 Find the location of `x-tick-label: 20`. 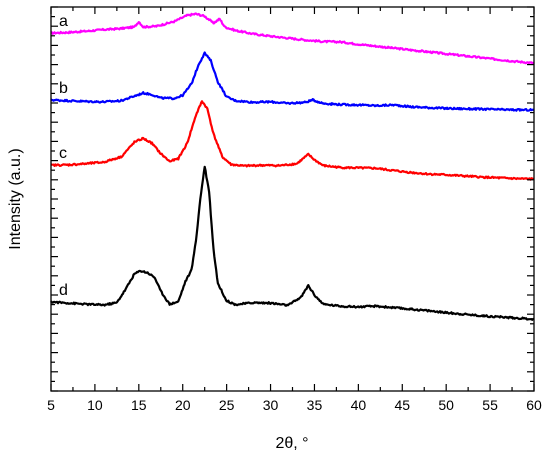

x-tick-label: 20 is located at coordinates (183, 405).